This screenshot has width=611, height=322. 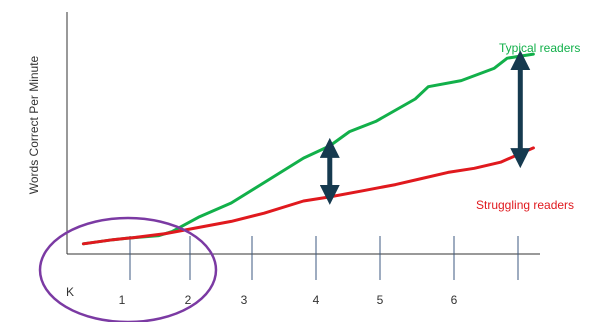 What do you see at coordinates (454, 300) in the screenshot?
I see `x-tick-label-6: 6` at bounding box center [454, 300].